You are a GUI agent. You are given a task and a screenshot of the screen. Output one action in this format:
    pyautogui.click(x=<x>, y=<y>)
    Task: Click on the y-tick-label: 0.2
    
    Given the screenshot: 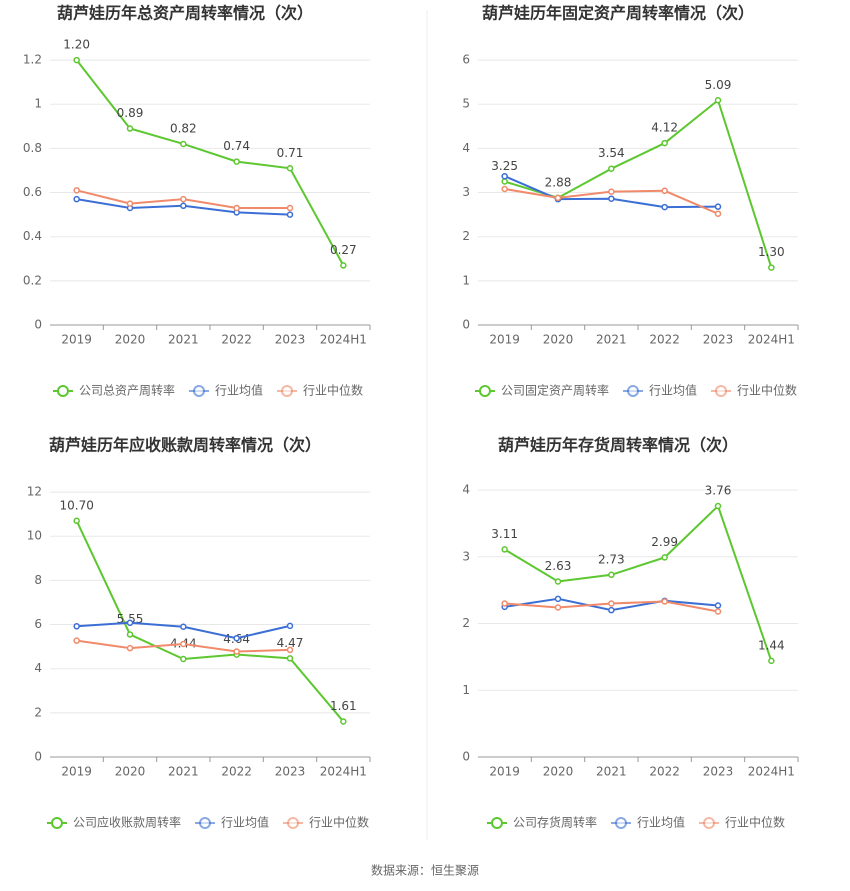 What is the action you would take?
    pyautogui.click(x=32, y=280)
    